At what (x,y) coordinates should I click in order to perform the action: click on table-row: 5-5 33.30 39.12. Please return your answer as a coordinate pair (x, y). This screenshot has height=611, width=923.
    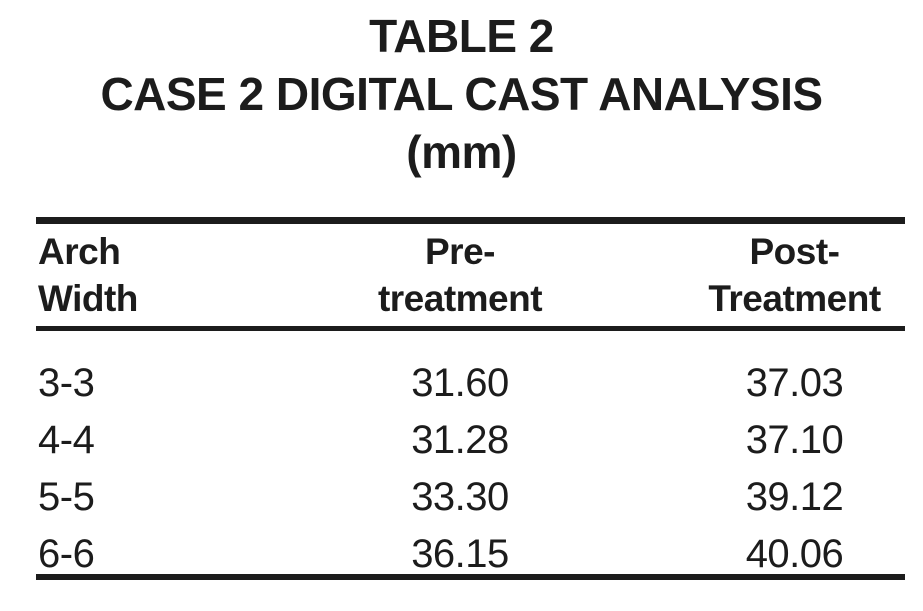
    Looking at the image, I should click on (470, 497).